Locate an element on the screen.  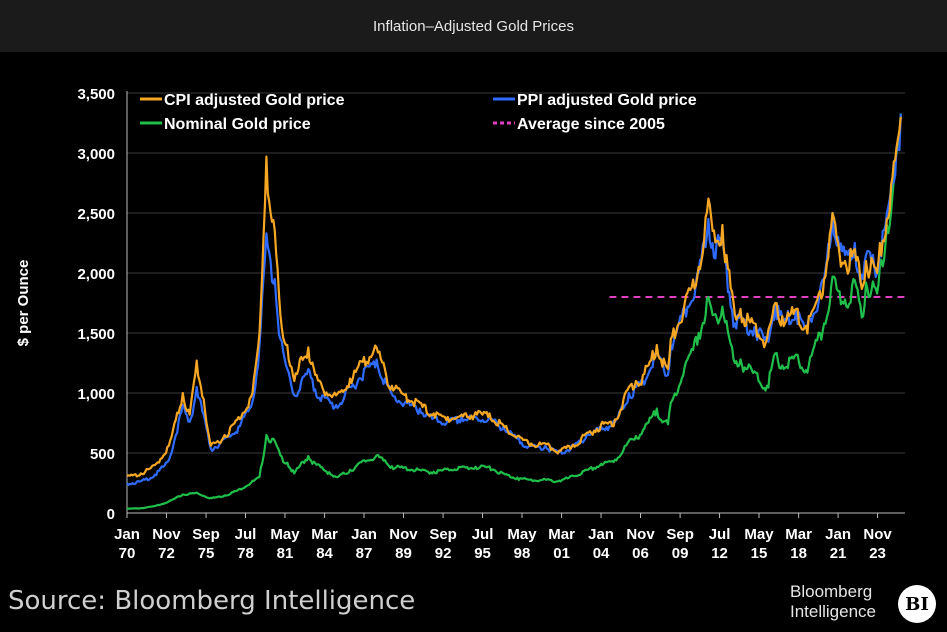
source-note: Source: Bloomberg Intelligence is located at coordinates (212, 601).